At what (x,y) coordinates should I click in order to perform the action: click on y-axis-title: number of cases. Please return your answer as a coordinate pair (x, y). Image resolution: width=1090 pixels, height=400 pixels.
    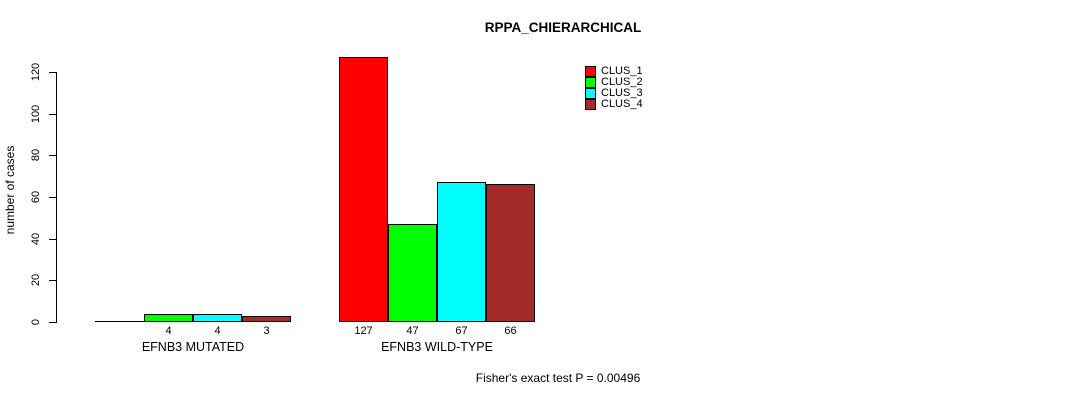
    Looking at the image, I should click on (10, 190).